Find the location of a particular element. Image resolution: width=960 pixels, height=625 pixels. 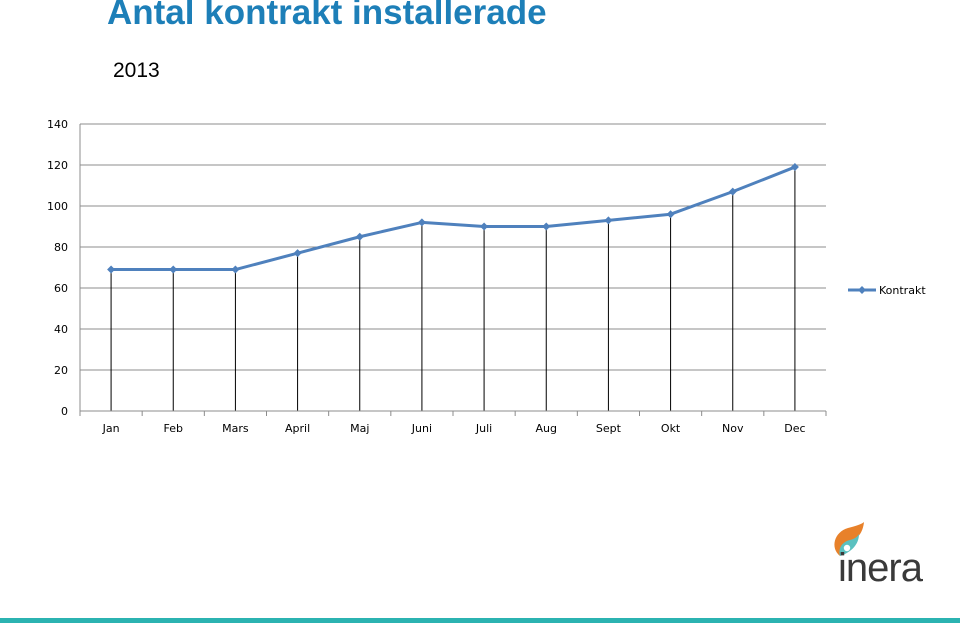

x-tick-label: Feb is located at coordinates (173, 428).